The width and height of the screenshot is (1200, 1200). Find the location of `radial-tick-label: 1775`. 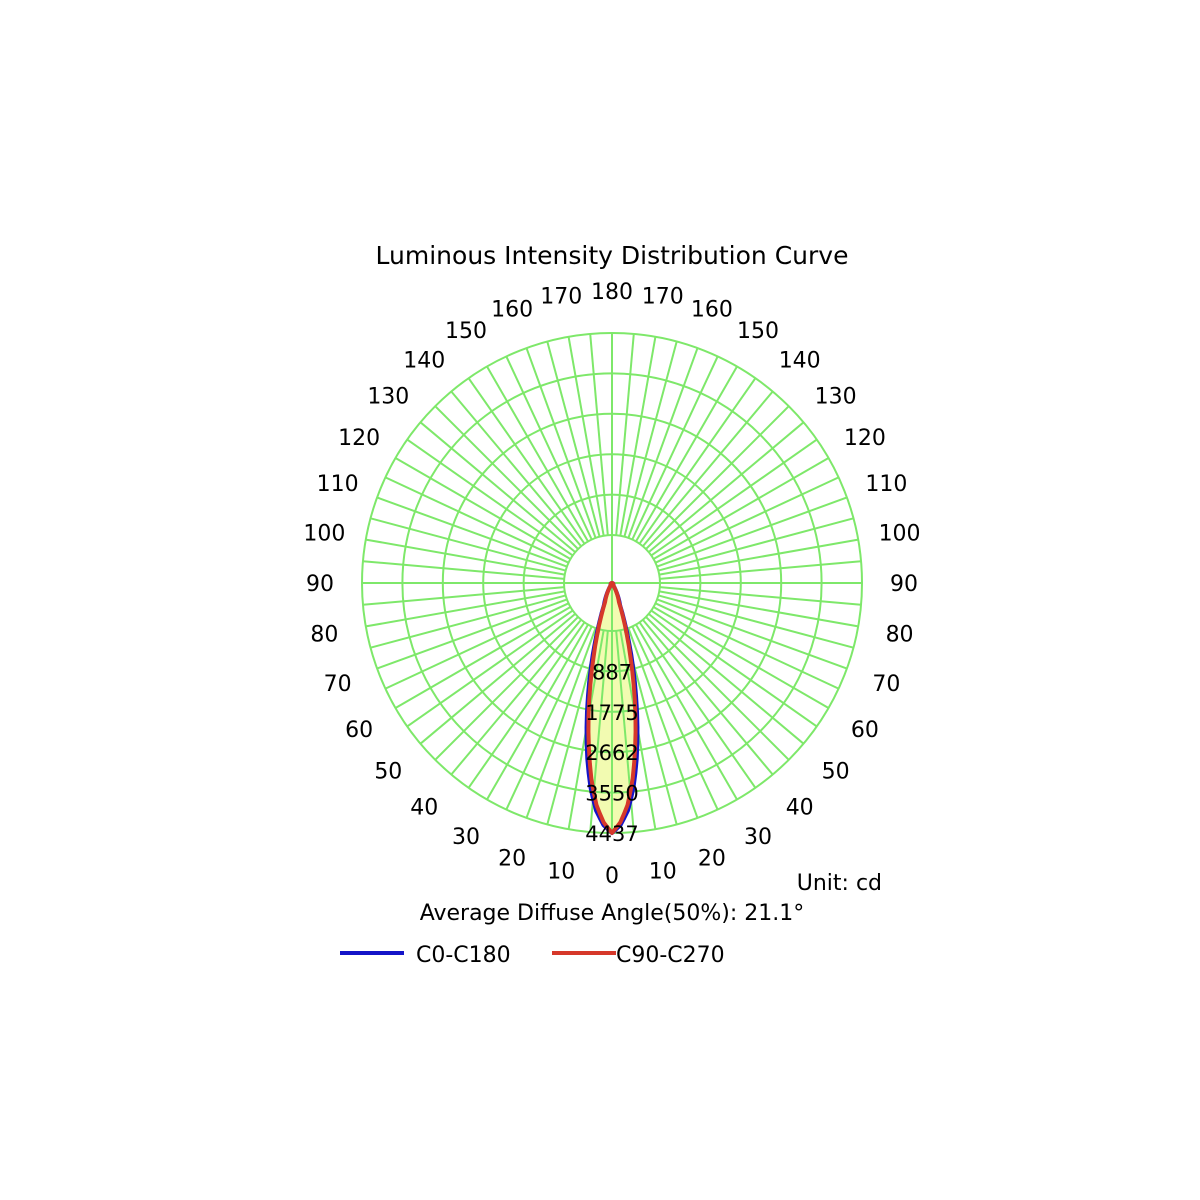

radial-tick-label: 1775 is located at coordinates (611, 713).